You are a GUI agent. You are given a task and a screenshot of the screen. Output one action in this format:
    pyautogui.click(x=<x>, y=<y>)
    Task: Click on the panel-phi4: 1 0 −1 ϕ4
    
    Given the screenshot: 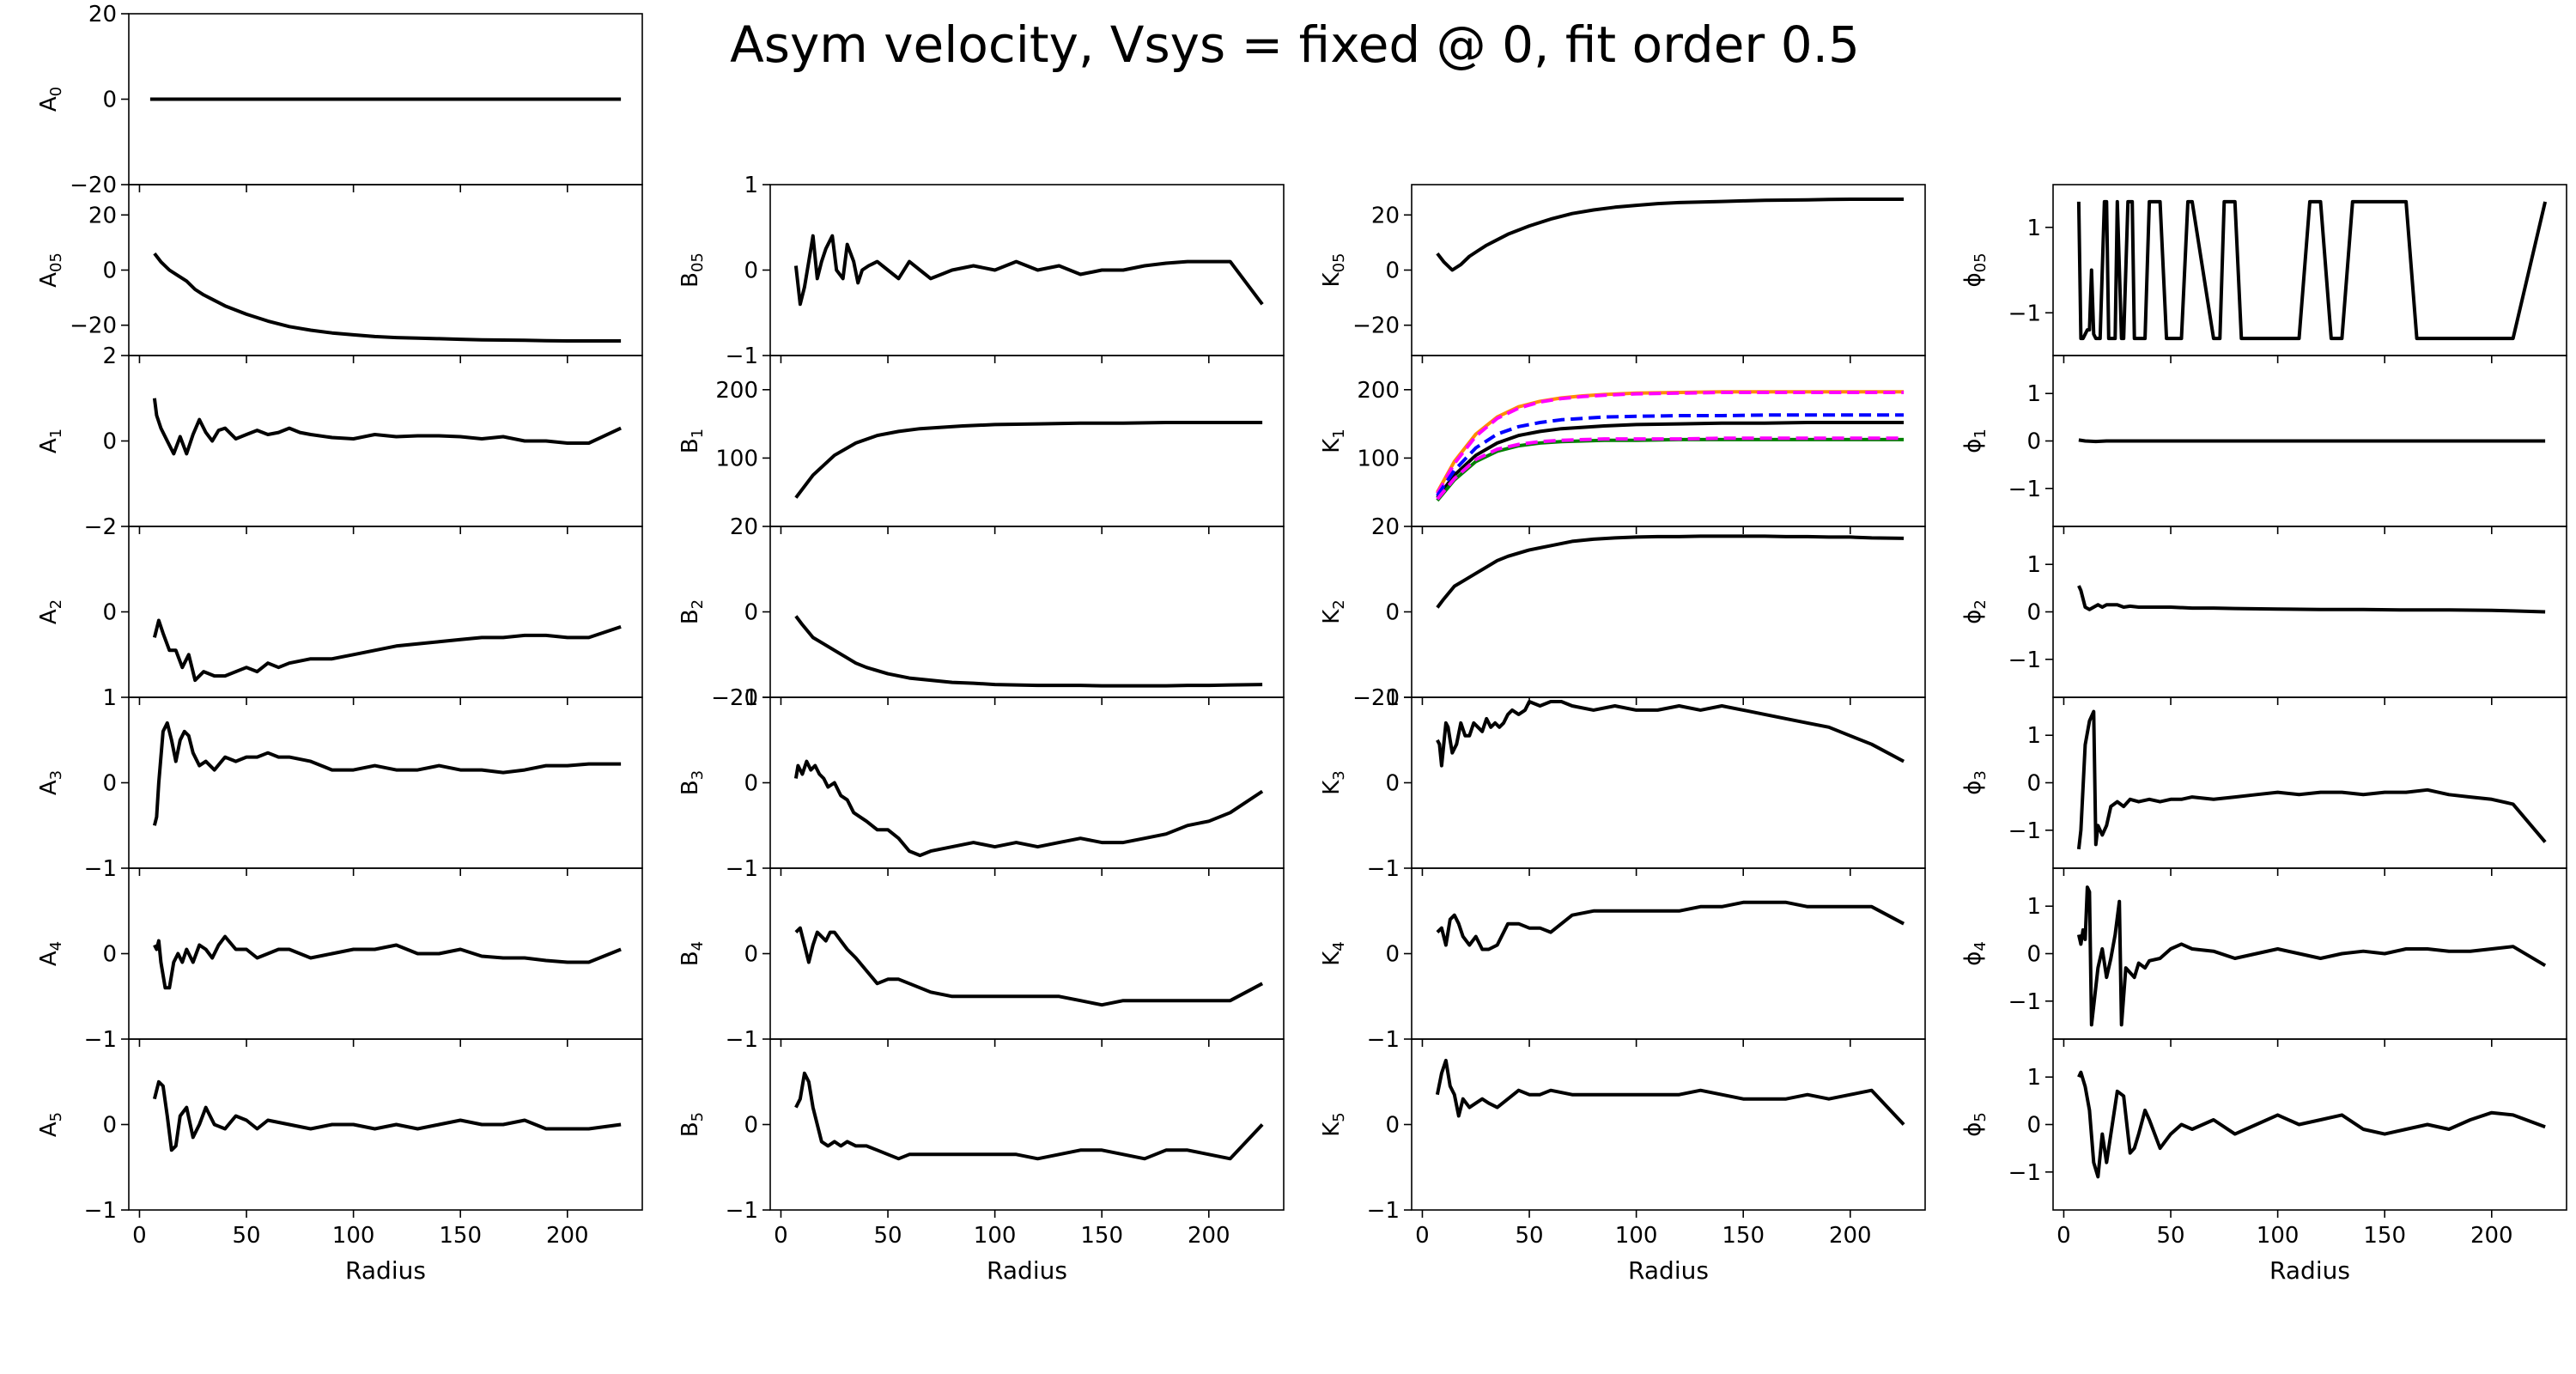 What is the action you would take?
    pyautogui.click(x=2263, y=957)
    